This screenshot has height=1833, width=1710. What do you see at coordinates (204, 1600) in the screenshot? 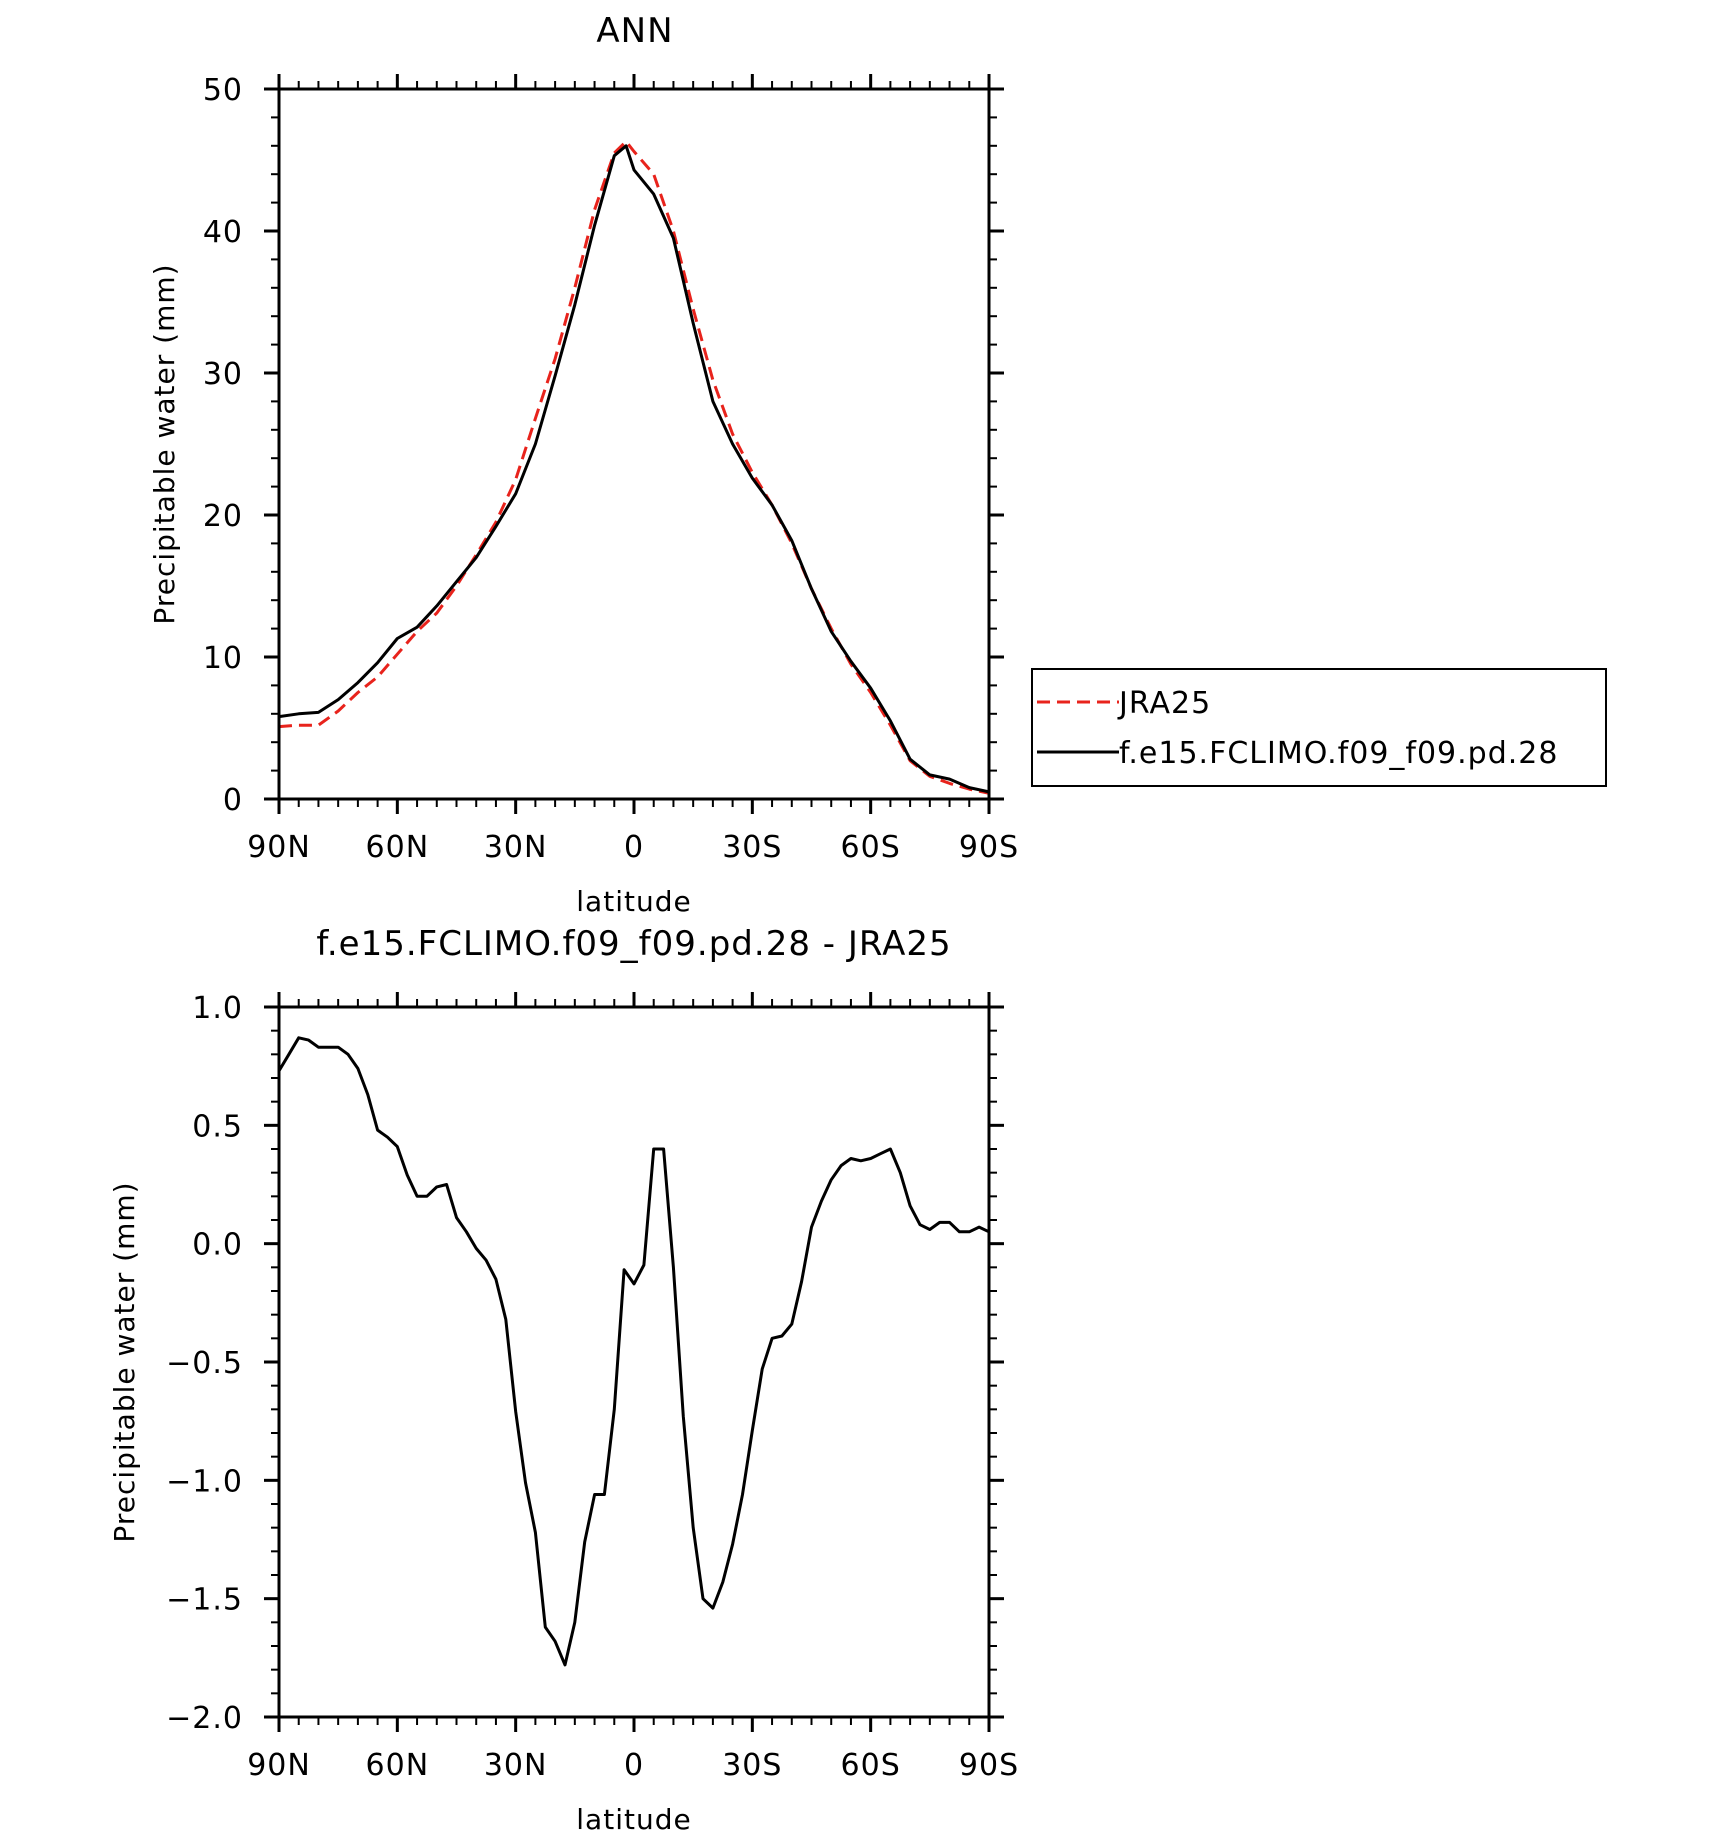
I see `y-tick-label: −1.5` at bounding box center [204, 1600].